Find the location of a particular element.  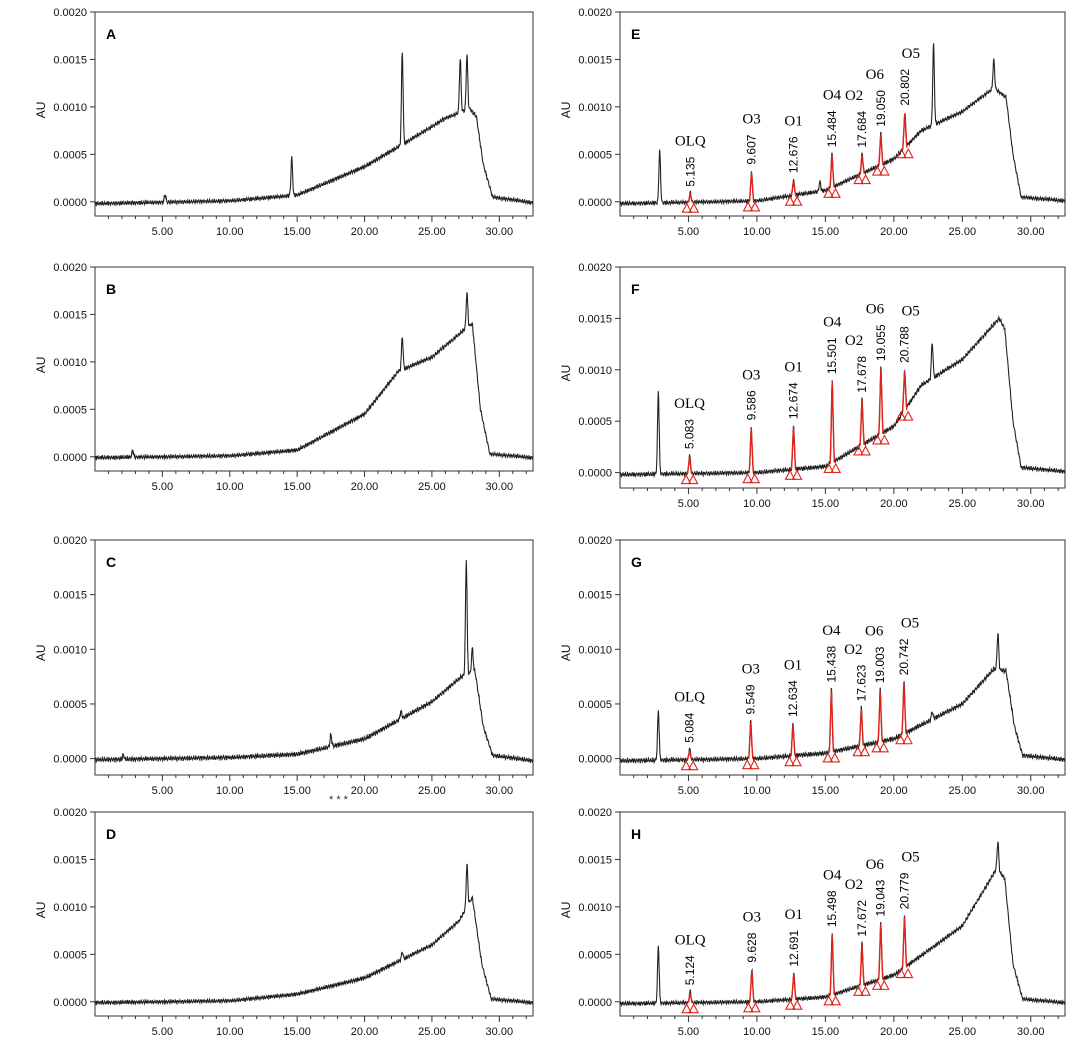

retention-time-g-o2: 17.623 is located at coordinates (861, 682).